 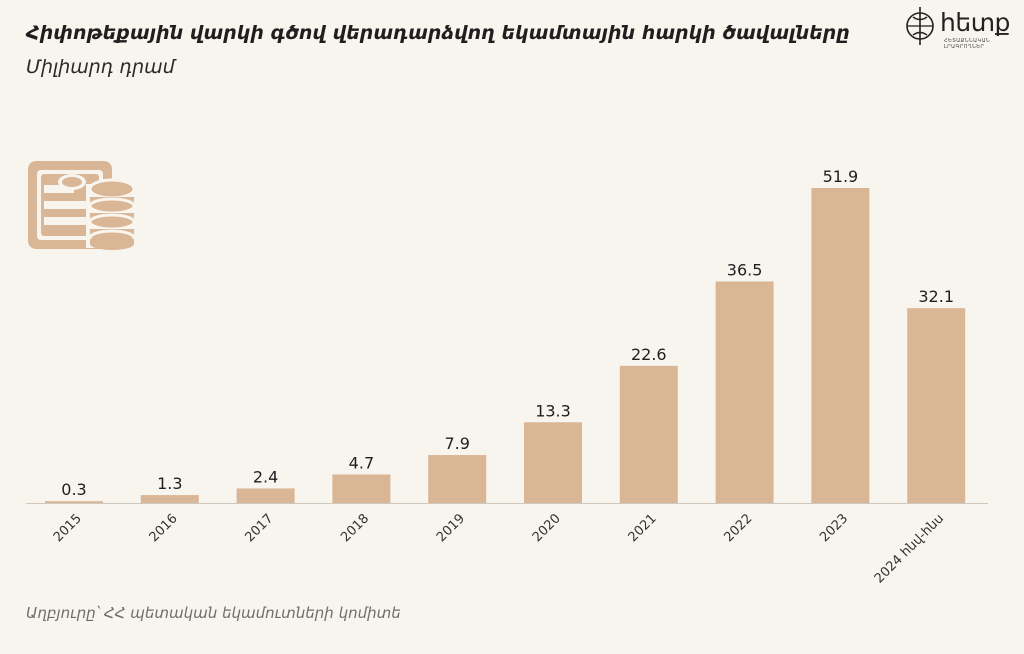 What do you see at coordinates (841, 176) in the screenshot?
I see `data-label: 51.9` at bounding box center [841, 176].